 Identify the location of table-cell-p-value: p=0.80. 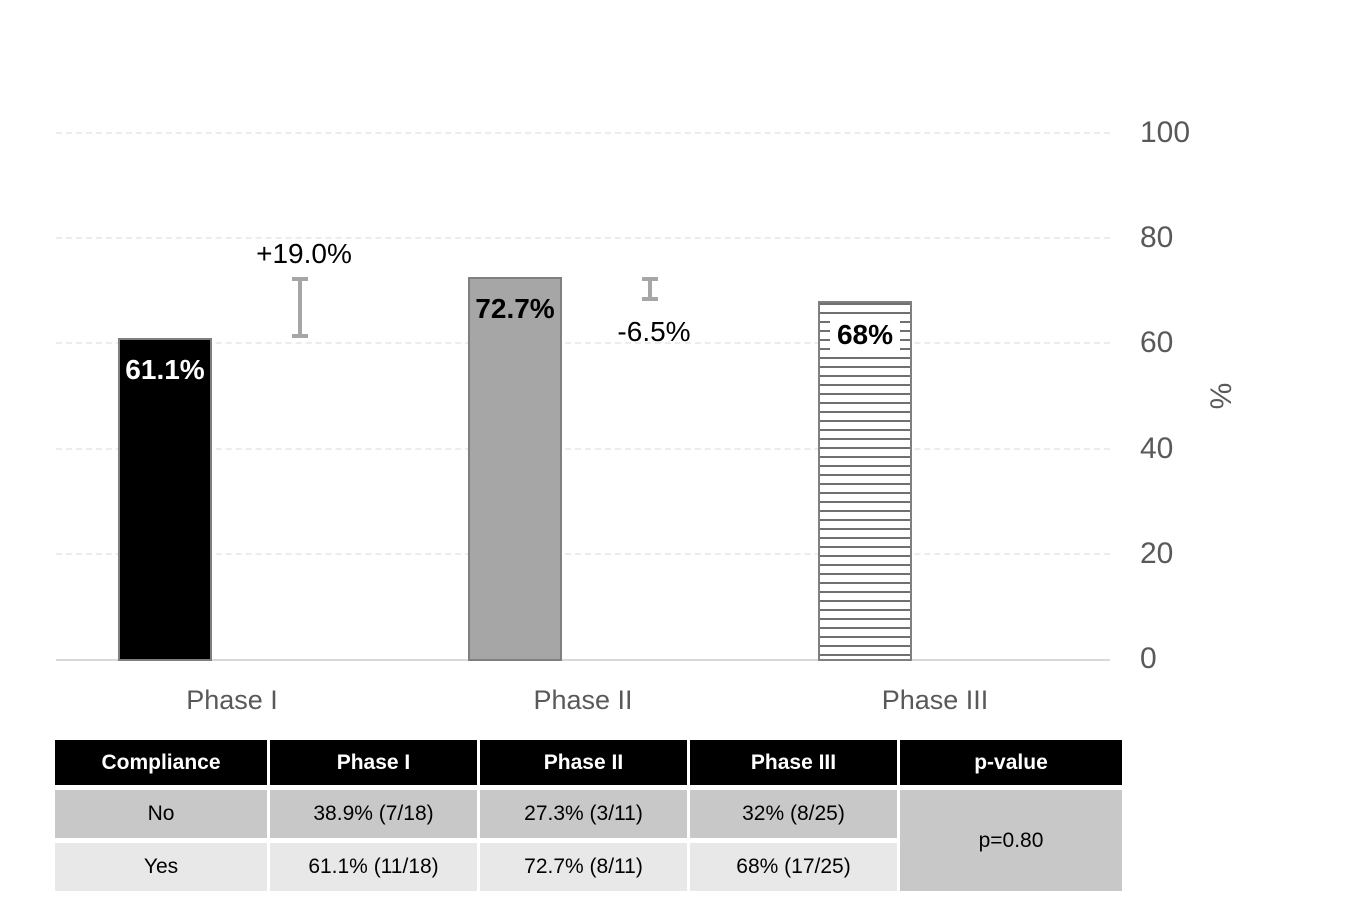
(1011, 840).